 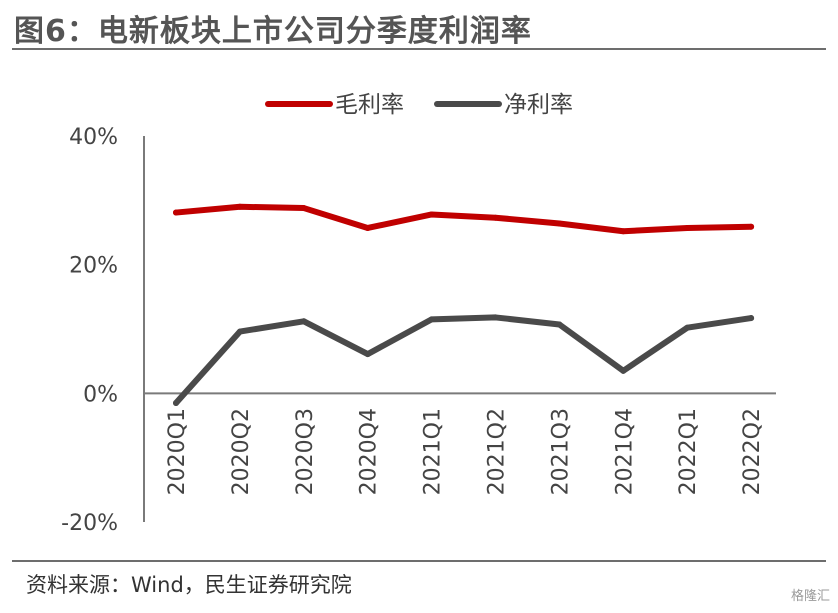 I want to click on watermark-logo: 格隆汇, so click(x=810, y=596).